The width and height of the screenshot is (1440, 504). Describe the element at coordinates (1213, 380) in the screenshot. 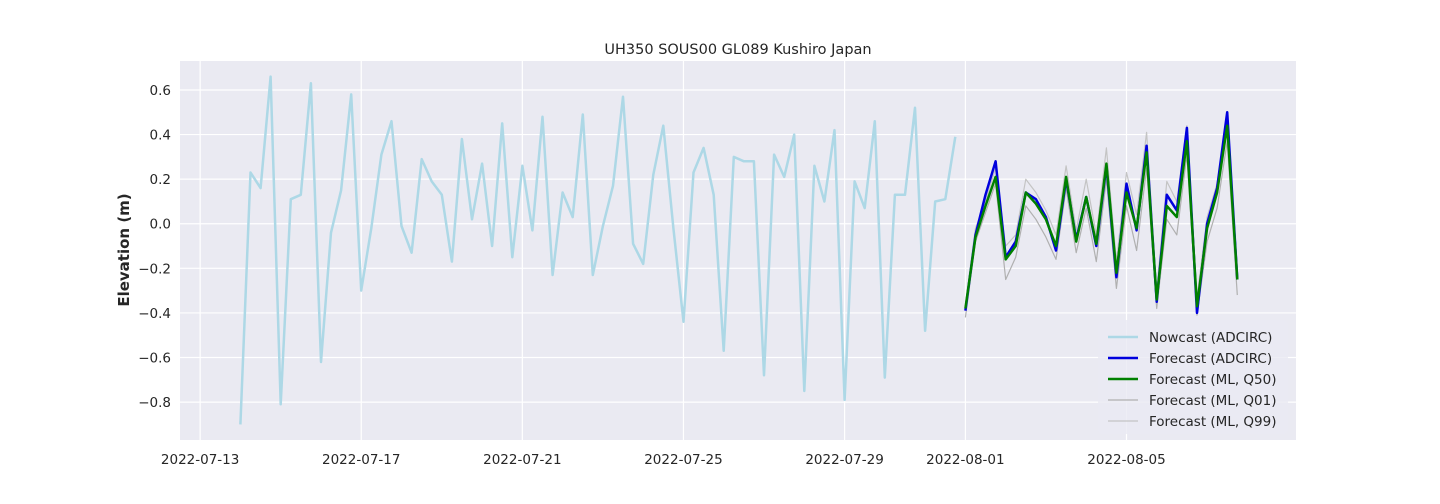

I see `legend-label: Forecast (ML, Q50)` at that location.